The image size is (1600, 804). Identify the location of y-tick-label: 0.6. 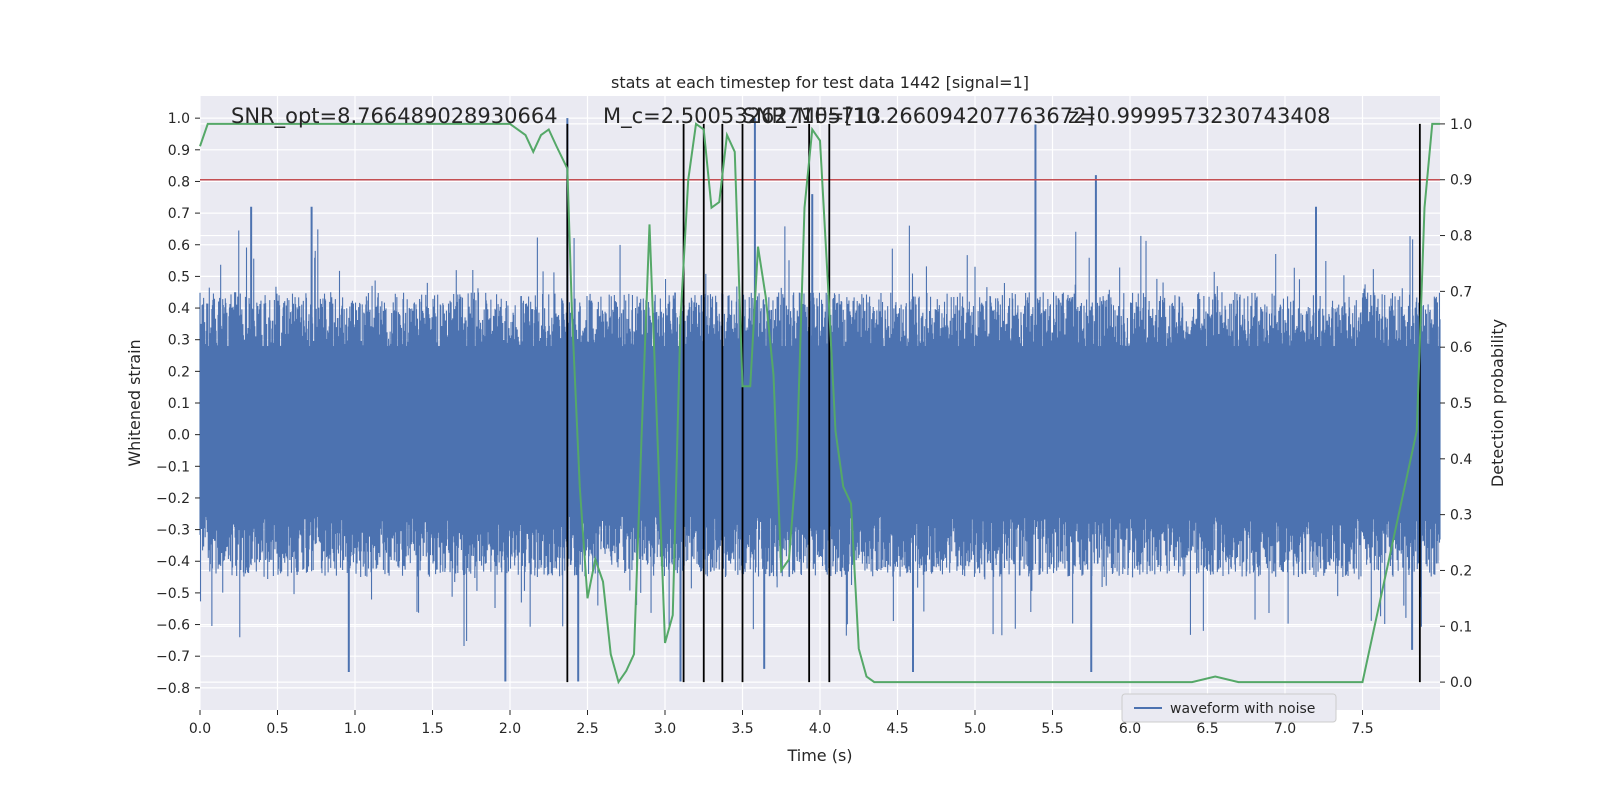
(179, 246).